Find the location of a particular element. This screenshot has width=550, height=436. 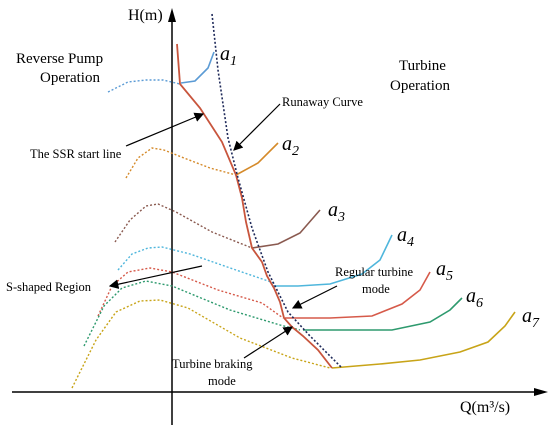

y-axis-label: H(m) is located at coordinates (145, 15).